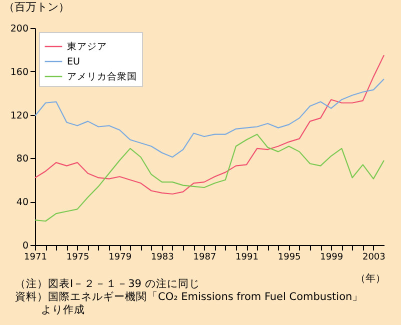 Image resolution: width=401 pixels, height=325 pixels. What do you see at coordinates (73, 62) in the screenshot?
I see `legend-label: EU` at bounding box center [73, 62].